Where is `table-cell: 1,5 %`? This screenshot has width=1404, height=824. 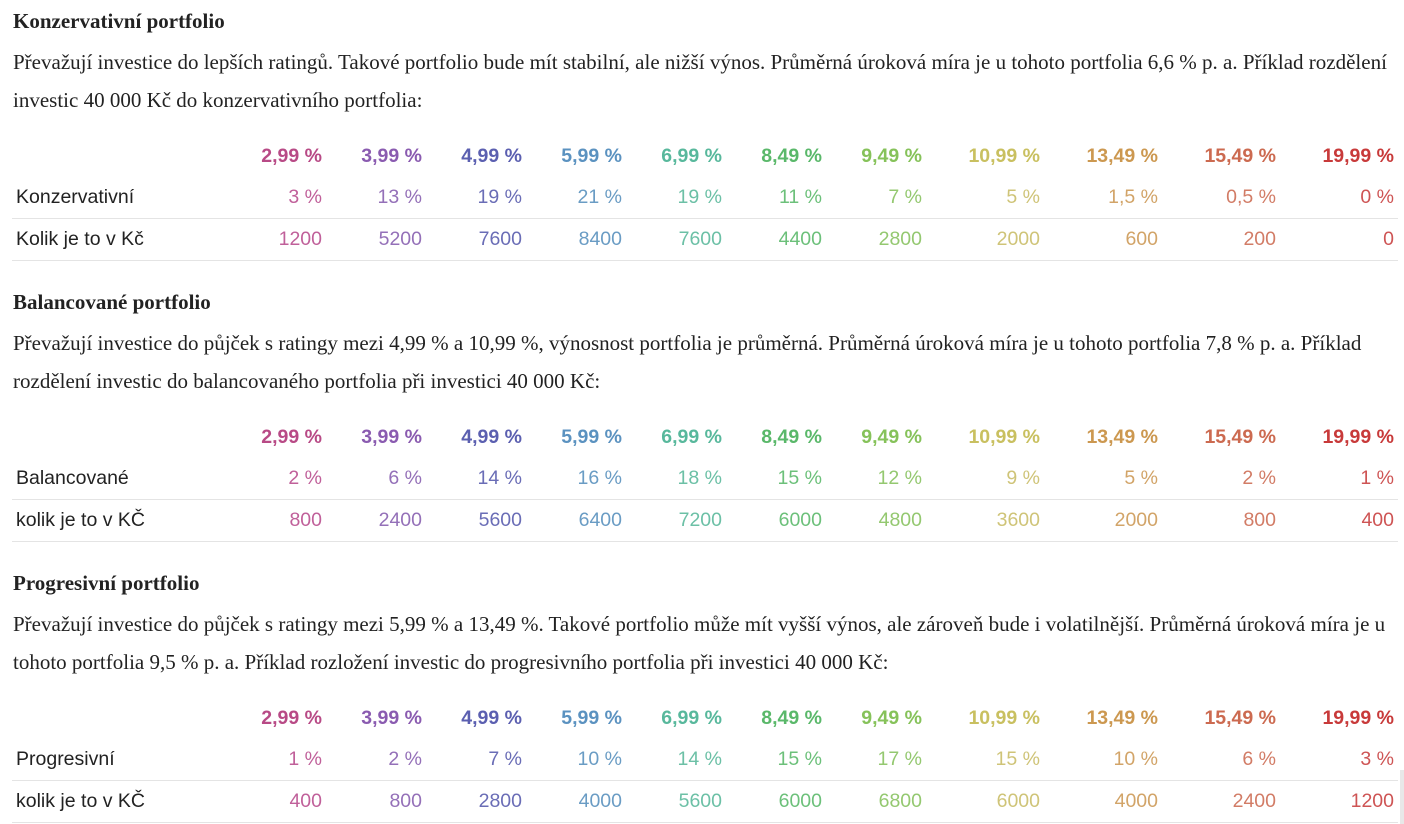 table-cell: 1,5 % is located at coordinates (1133, 197).